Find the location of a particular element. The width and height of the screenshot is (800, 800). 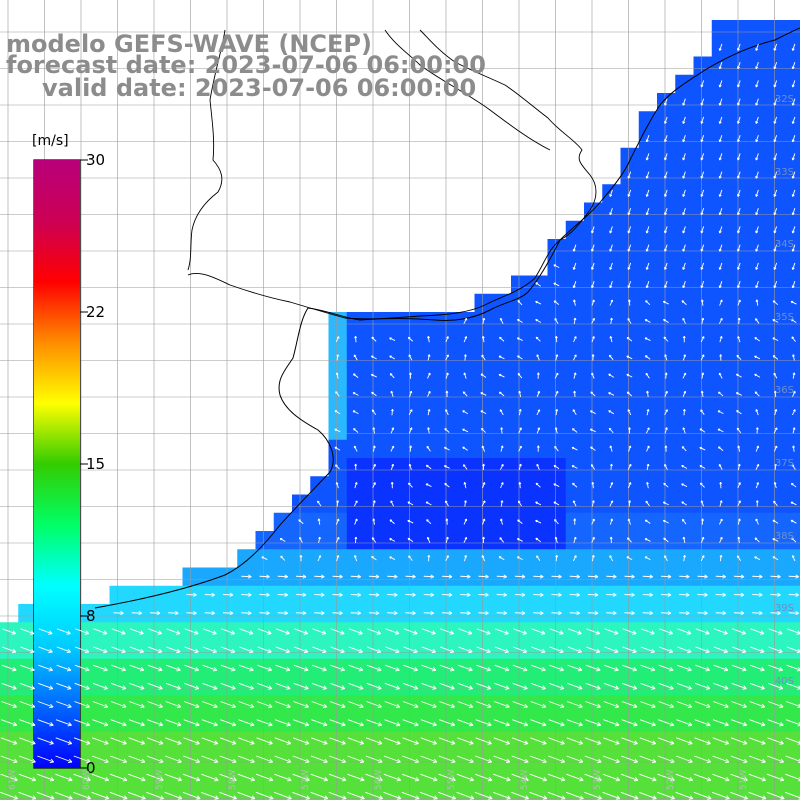

longitude-label: 52W is located at coordinates (671, 779).